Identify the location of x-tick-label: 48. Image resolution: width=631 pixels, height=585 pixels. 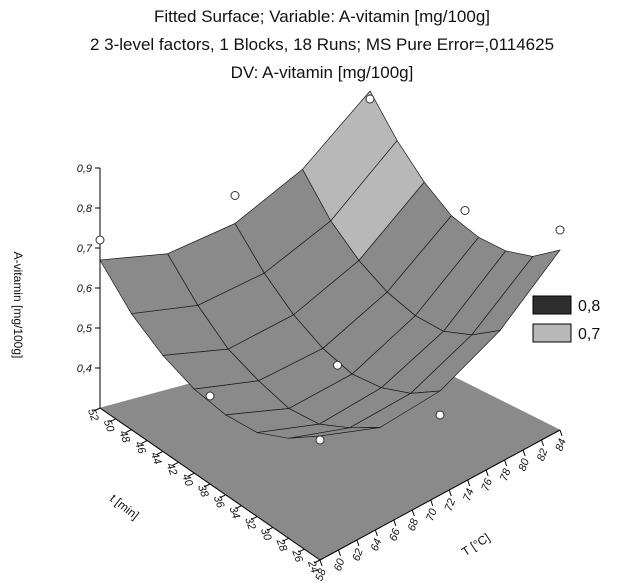
(125, 437).